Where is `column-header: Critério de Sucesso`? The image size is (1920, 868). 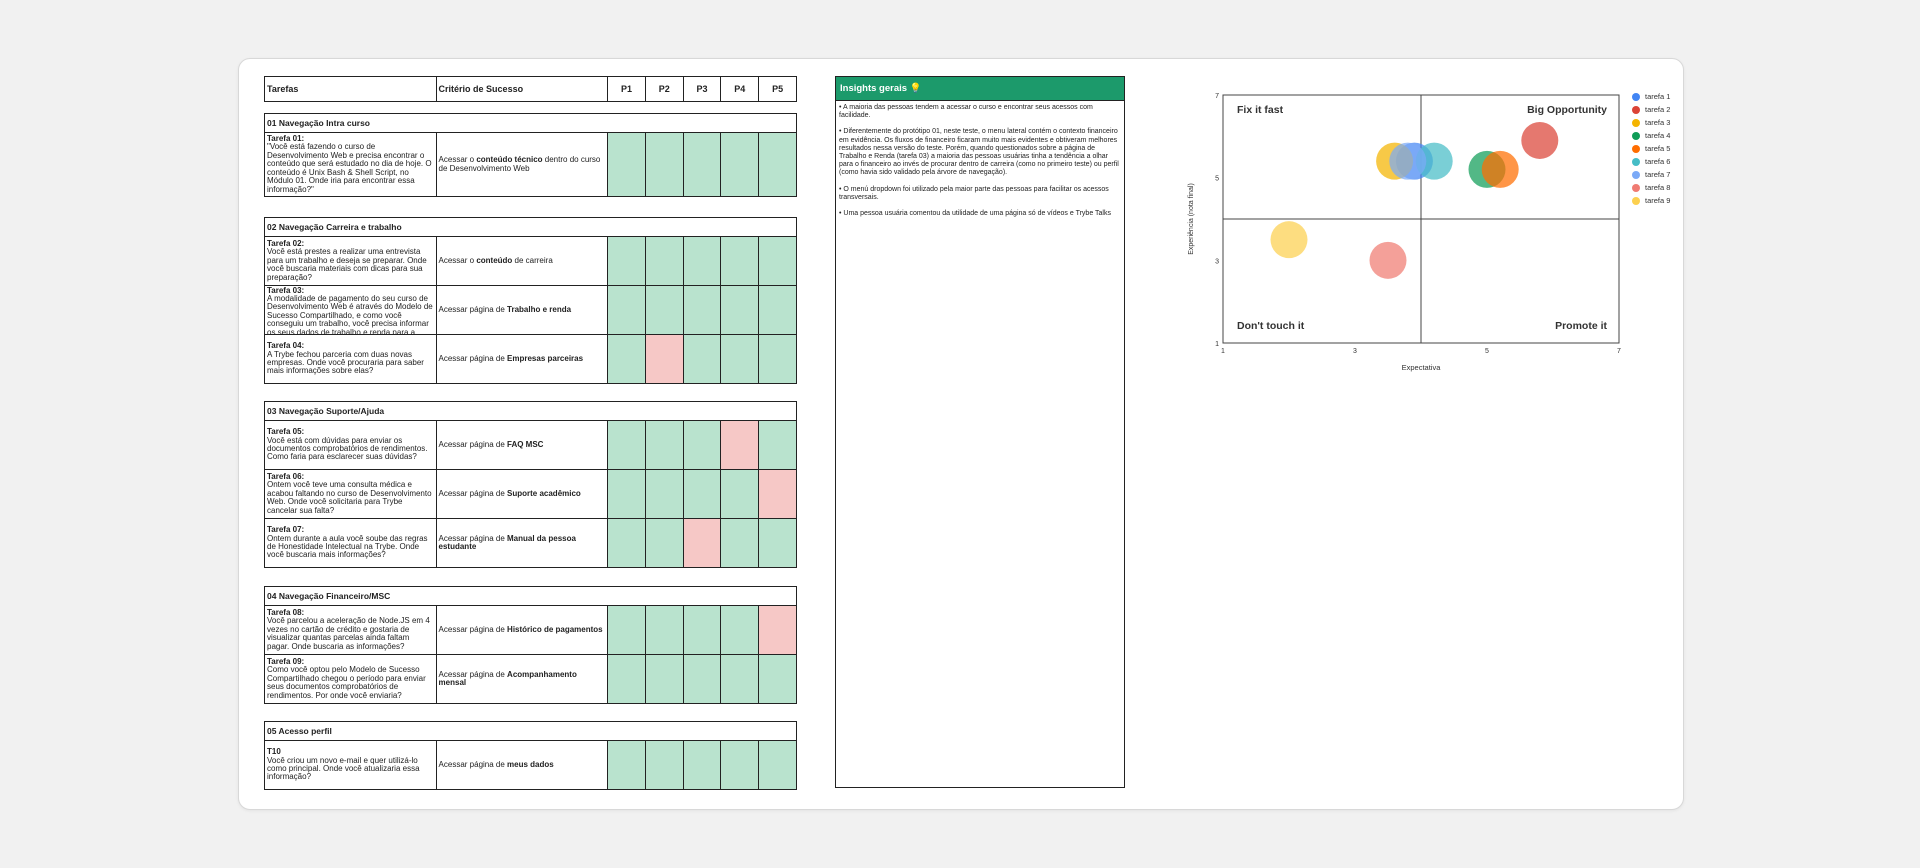 column-header: Critério de Sucesso is located at coordinates (522, 89).